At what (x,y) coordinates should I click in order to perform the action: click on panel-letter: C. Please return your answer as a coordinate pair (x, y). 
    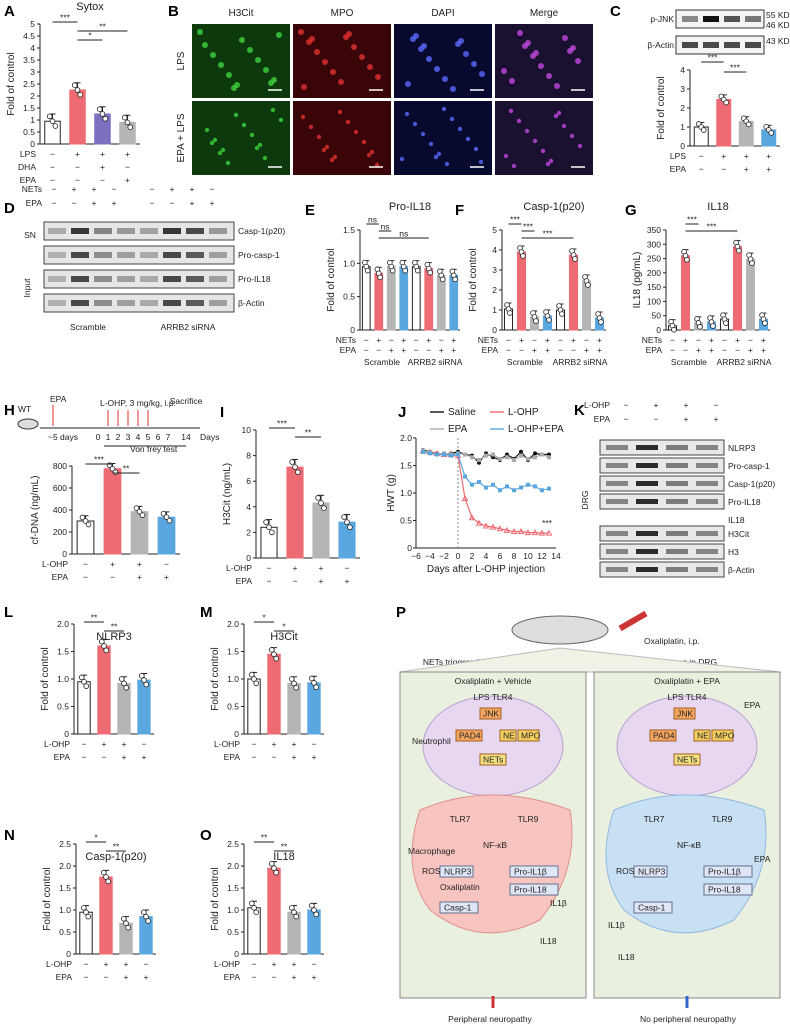
    Looking at the image, I should click on (615, 11).